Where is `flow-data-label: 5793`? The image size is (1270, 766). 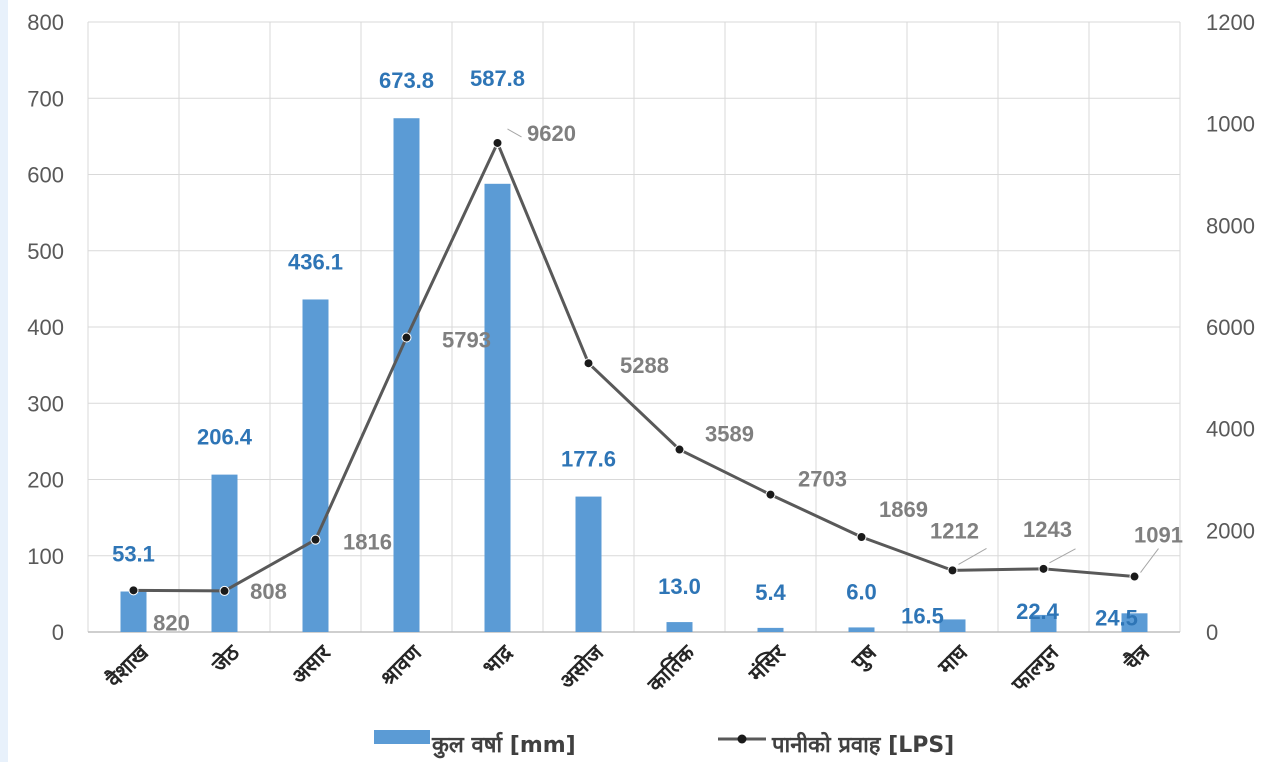
flow-data-label: 5793 is located at coordinates (466, 340).